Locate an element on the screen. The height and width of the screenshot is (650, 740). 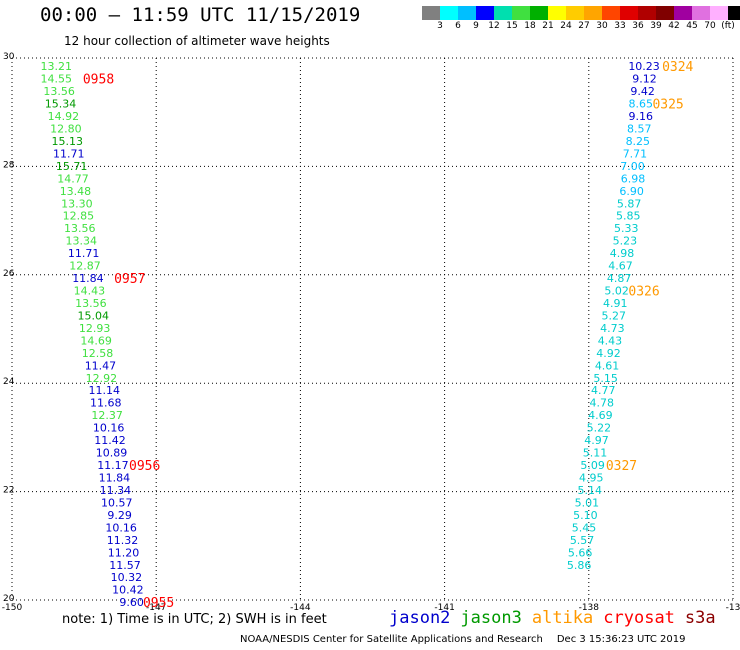
wave-height-value: 10.23 is located at coordinates (644, 66).